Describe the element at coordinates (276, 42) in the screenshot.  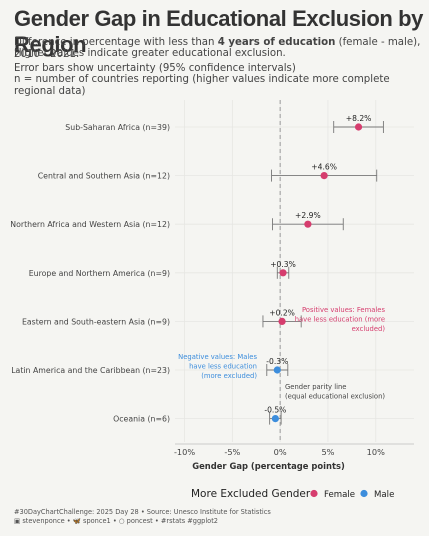
I see `subtitle-bold-text: 4 years of education` at that location.